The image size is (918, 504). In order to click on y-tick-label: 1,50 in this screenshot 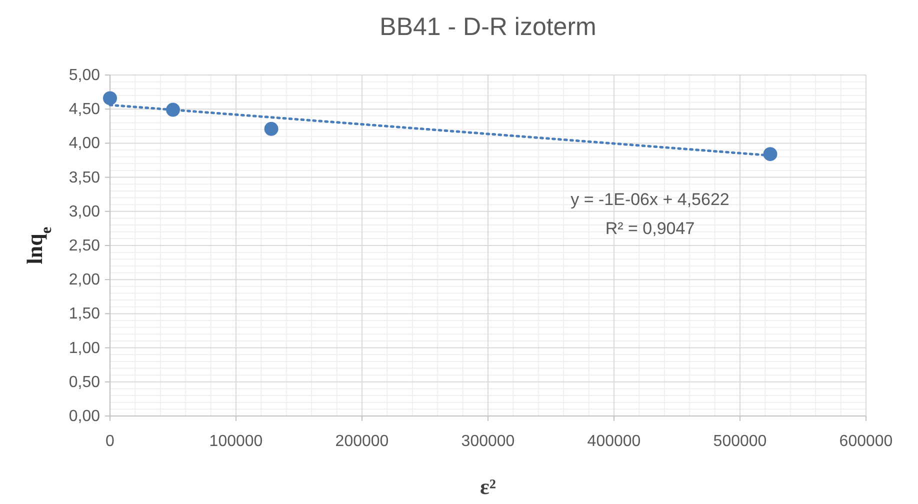, I will do `click(84, 314)`.